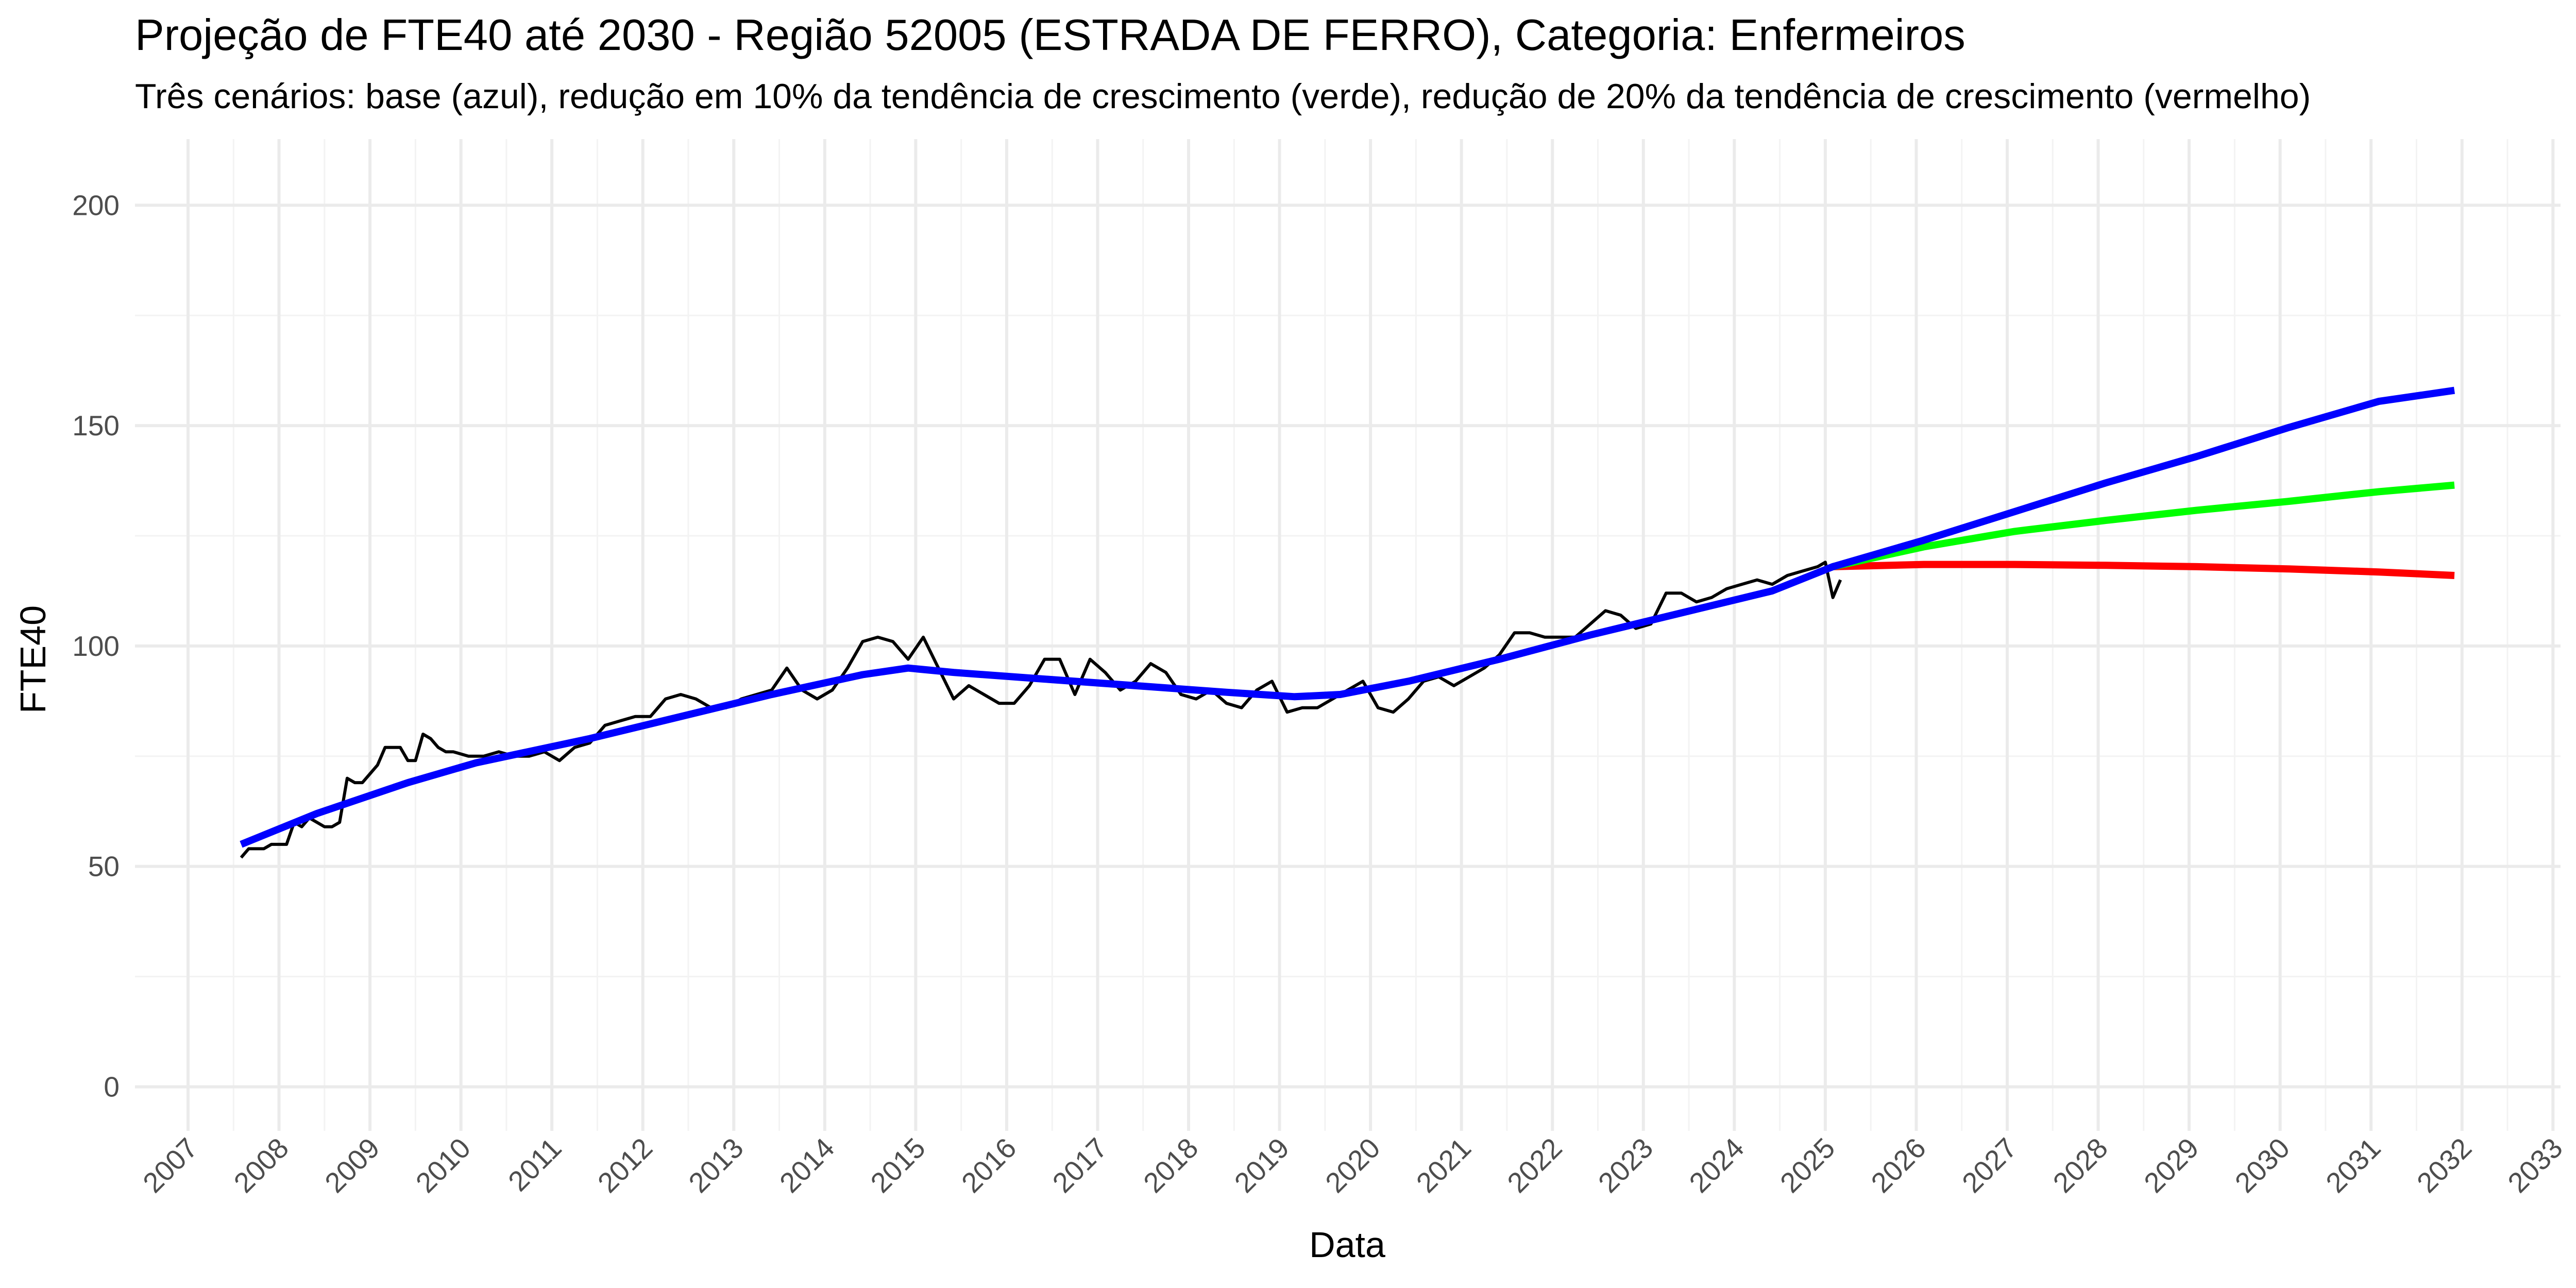  Describe the element at coordinates (2143, 525) in the screenshot. I see `series-line-green` at that location.